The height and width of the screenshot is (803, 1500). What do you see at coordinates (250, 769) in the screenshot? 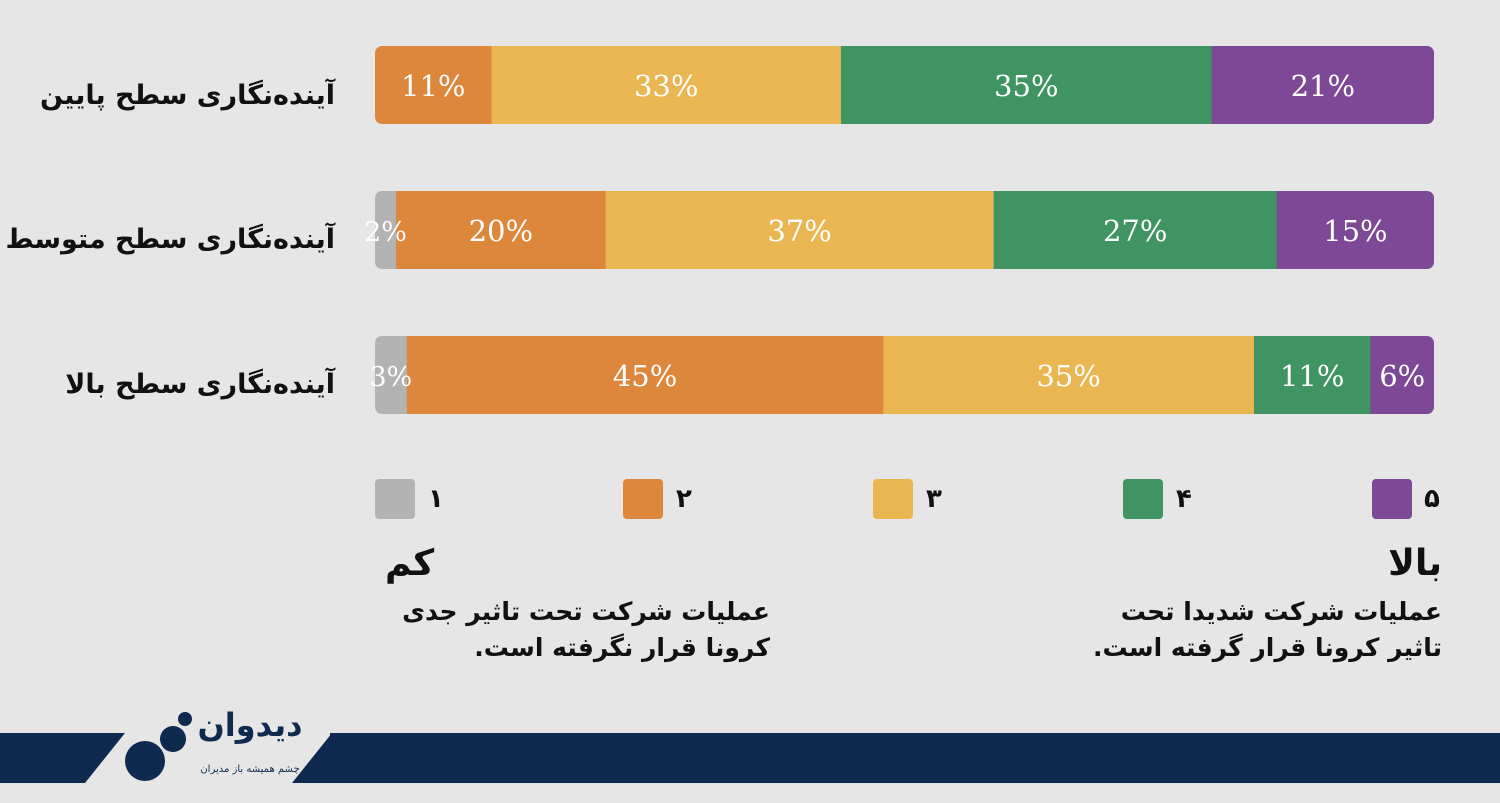
I see `logo-tagline: چشم همیشه باز مدیران` at bounding box center [250, 769].